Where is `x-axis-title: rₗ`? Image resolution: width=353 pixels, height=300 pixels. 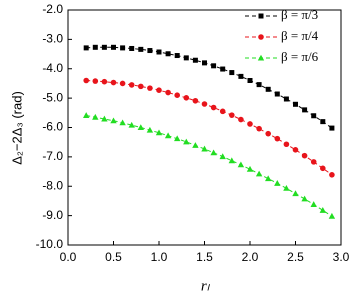
x-axis-title: rₗ is located at coordinates (206, 286).